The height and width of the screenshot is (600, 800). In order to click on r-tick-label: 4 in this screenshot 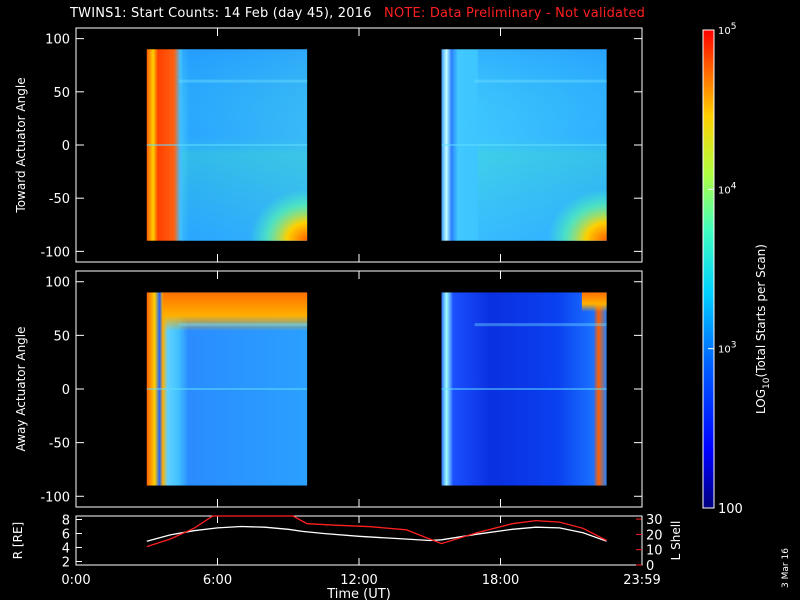, I will do `click(66, 549)`.